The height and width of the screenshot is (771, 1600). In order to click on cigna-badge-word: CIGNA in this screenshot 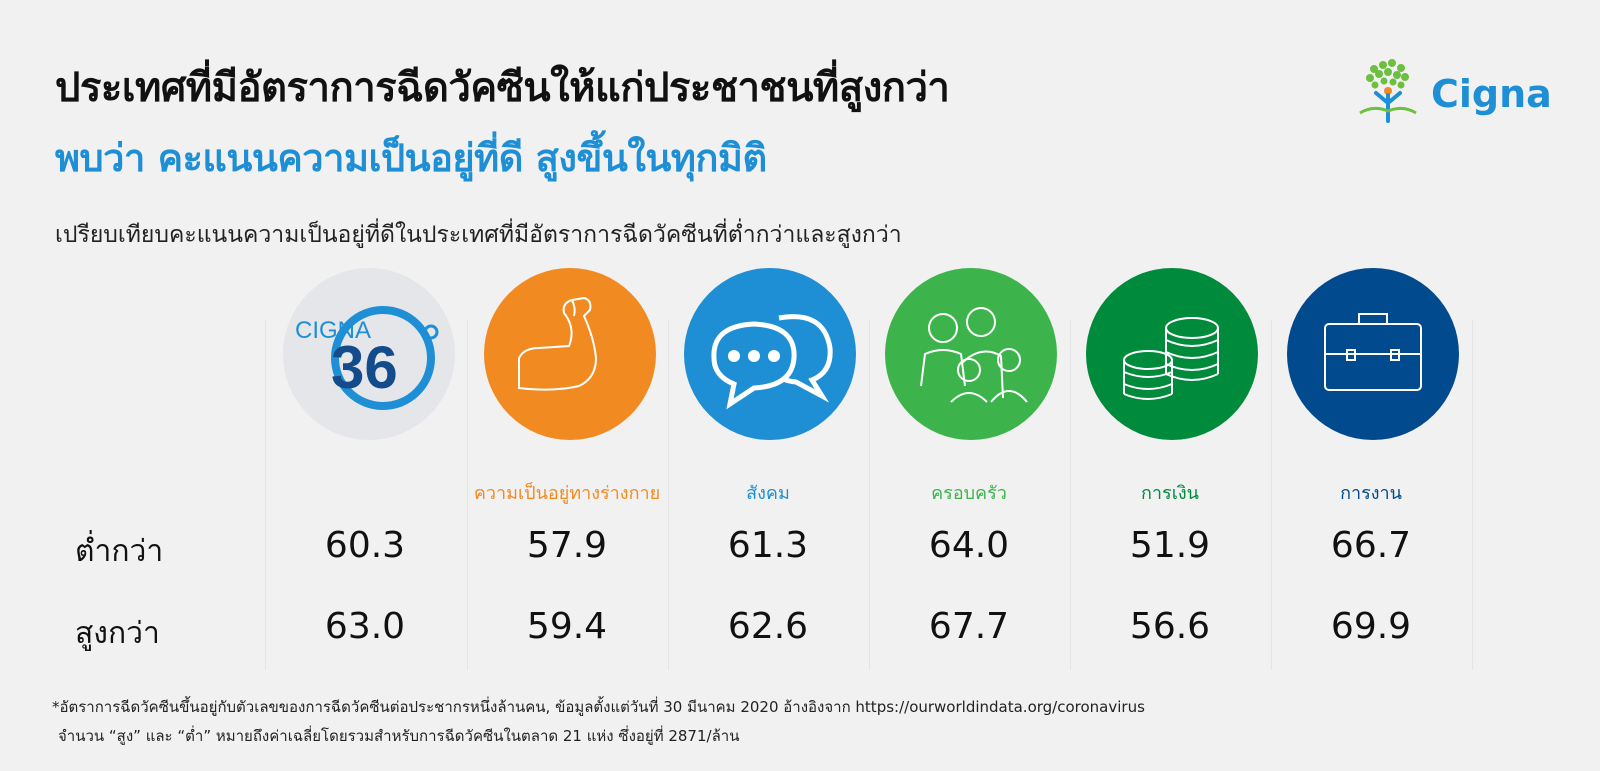, I will do `click(333, 330)`.